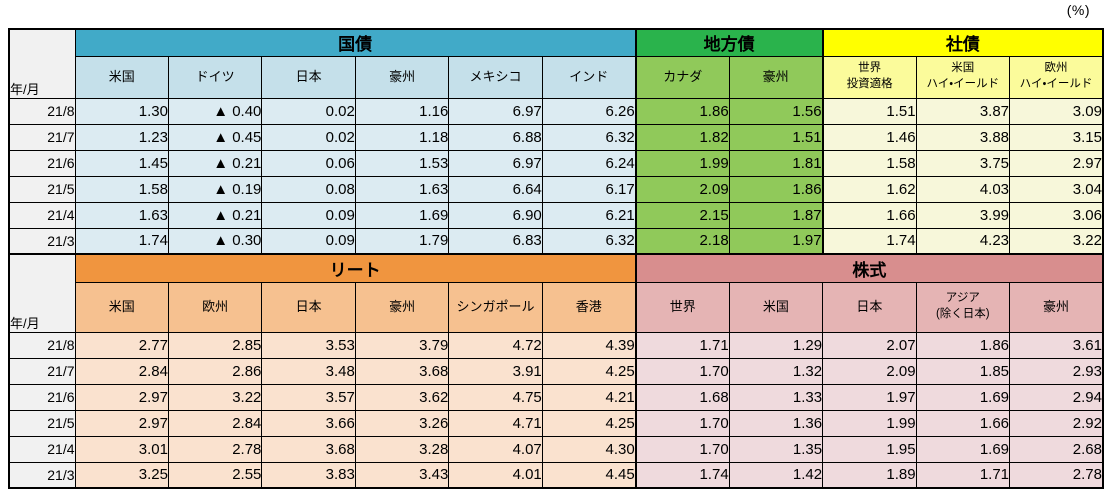 The height and width of the screenshot is (494, 1112). Describe the element at coordinates (1056, 111) in the screenshot. I see `value-cell: 3.09` at that location.